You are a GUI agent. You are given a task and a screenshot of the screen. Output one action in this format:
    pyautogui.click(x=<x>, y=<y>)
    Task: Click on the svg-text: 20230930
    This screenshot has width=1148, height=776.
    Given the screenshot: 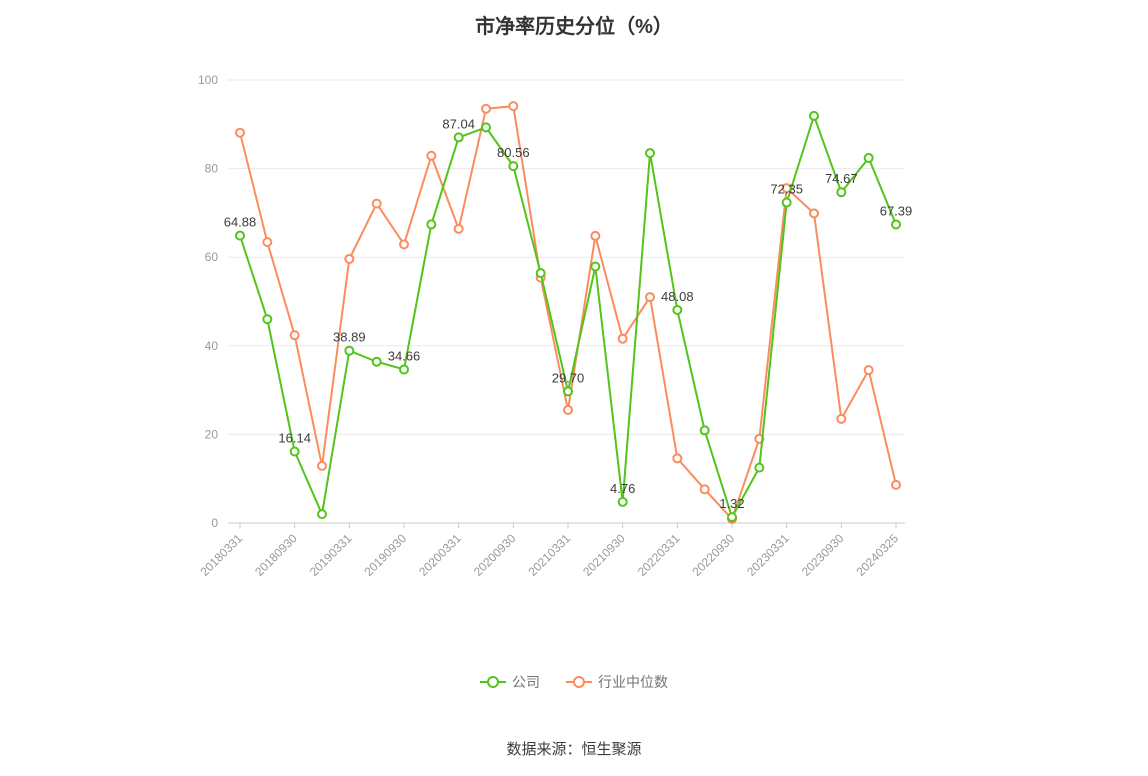 What is the action you would take?
    pyautogui.click(x=823, y=555)
    